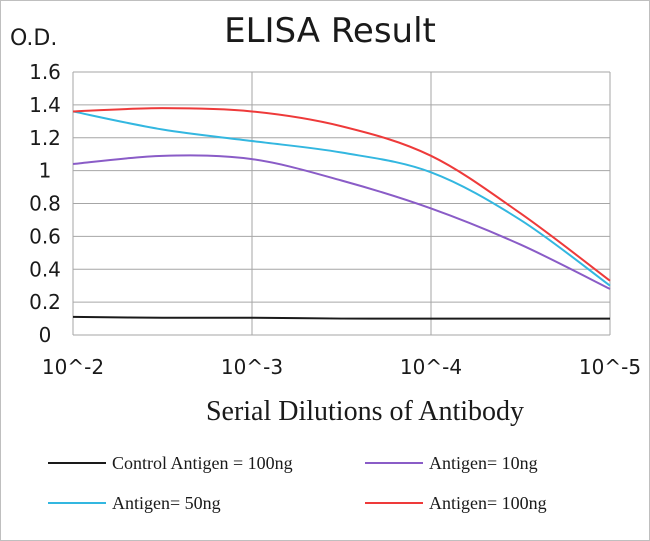 Image resolution: width=650 pixels, height=541 pixels. I want to click on y-tick-label: 0.4, so click(45, 269).